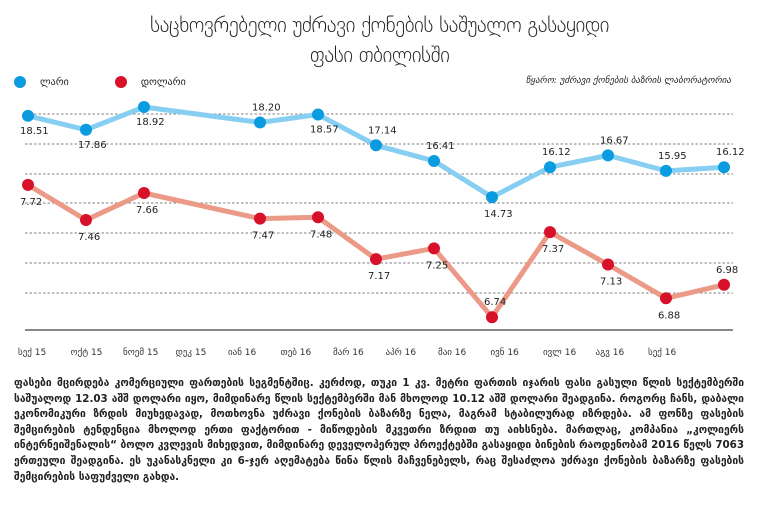 Image resolution: width=759 pixels, height=506 pixels. I want to click on legend-swatch-dollar, so click(120, 82).